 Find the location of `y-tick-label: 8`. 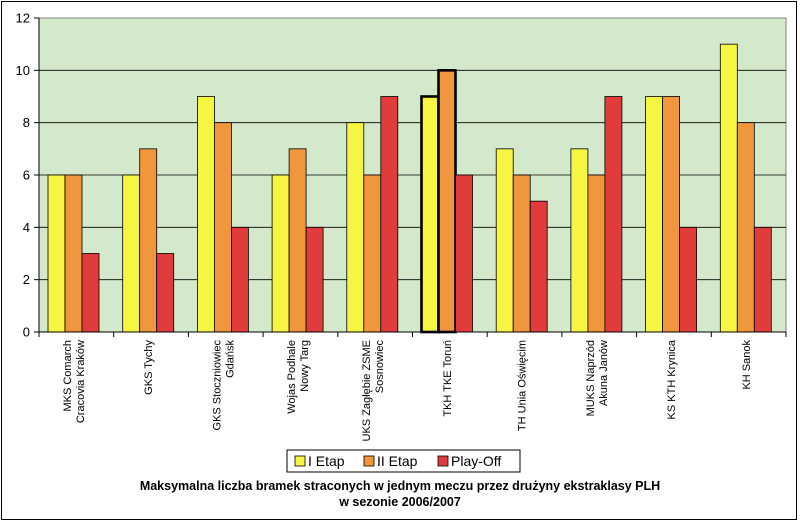

y-tick-label: 8 is located at coordinates (26, 122).